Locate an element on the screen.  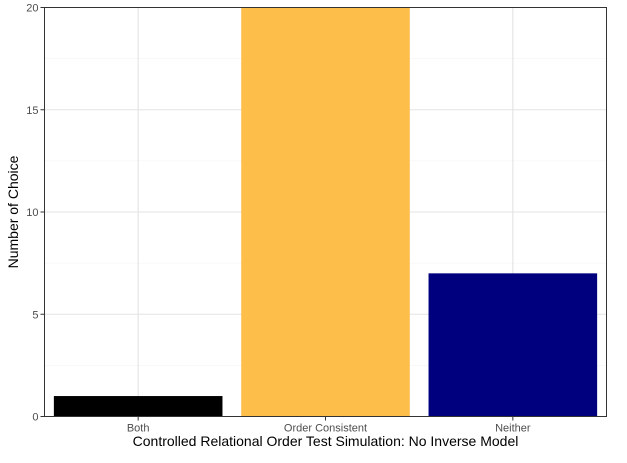
y-tick-label: 10 is located at coordinates (32, 213).